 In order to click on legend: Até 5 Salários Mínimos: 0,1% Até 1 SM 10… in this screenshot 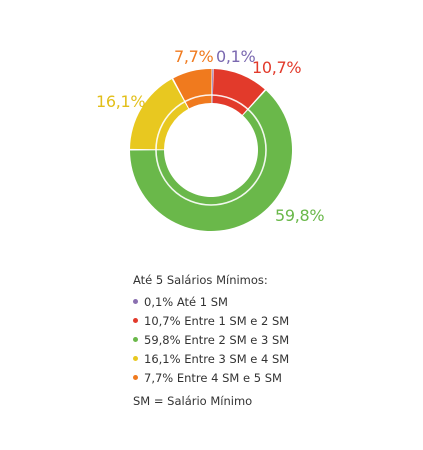, I will do `click(211, 340)`.